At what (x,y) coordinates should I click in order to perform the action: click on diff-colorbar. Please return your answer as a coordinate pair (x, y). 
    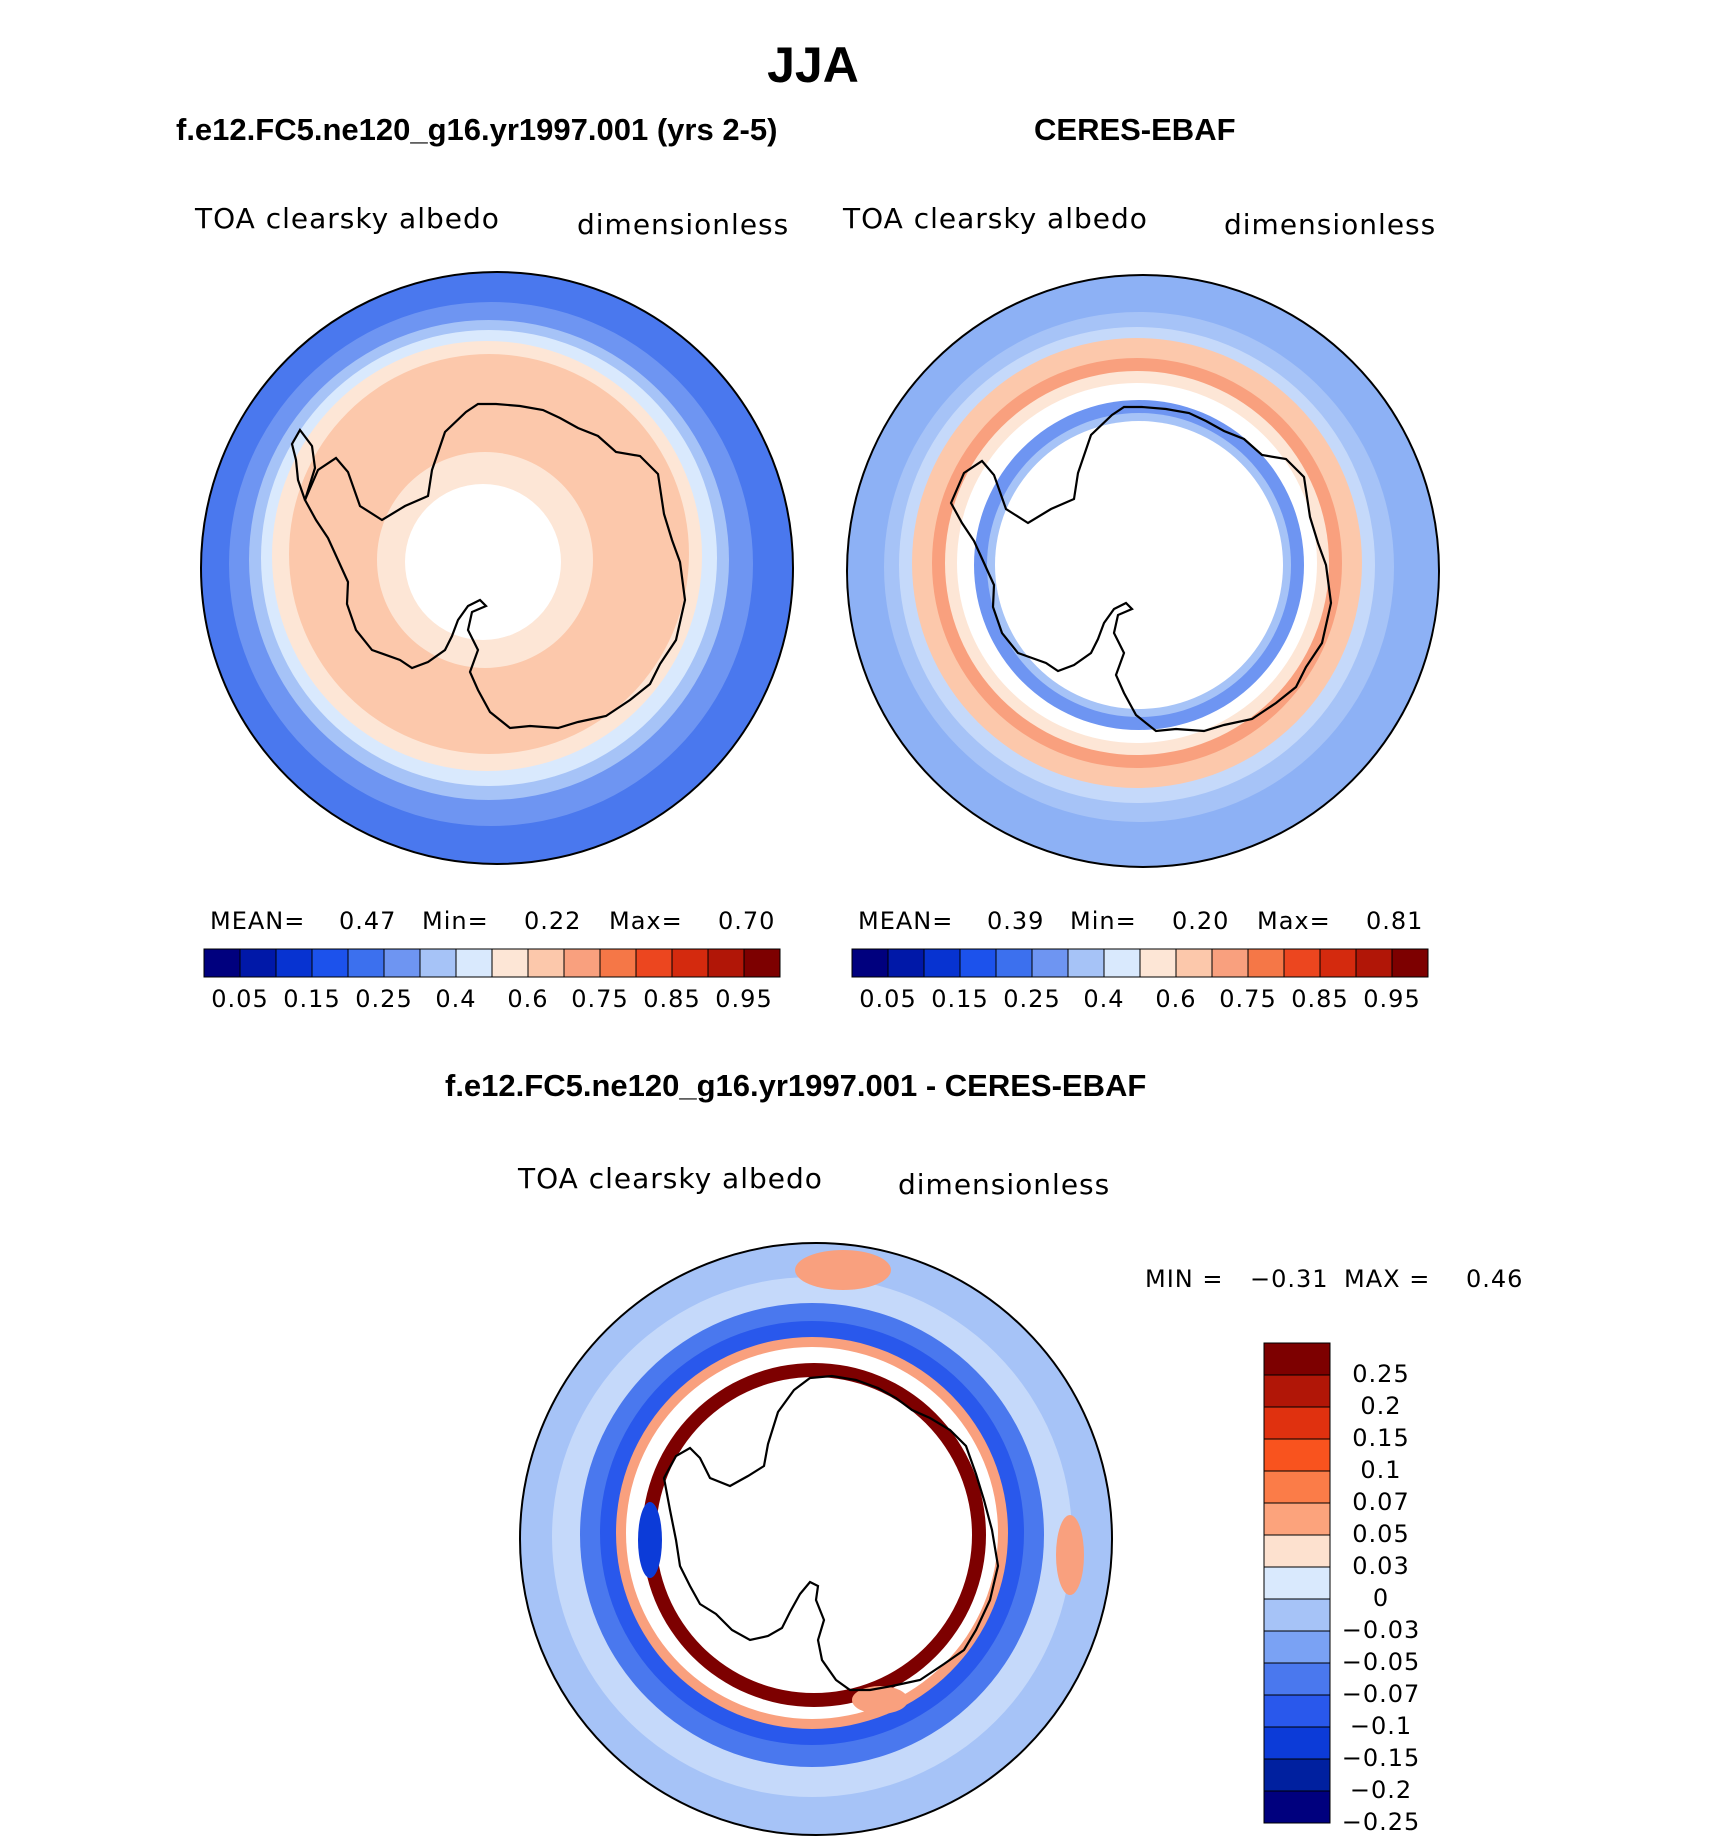
    Looking at the image, I should click on (1297, 1583).